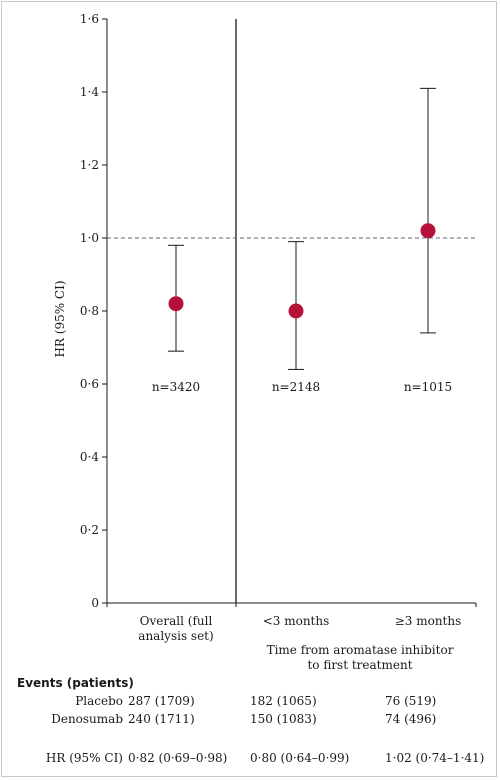 The image size is (500, 780). I want to click on y-tick-label: 1·6, so click(89, 19).